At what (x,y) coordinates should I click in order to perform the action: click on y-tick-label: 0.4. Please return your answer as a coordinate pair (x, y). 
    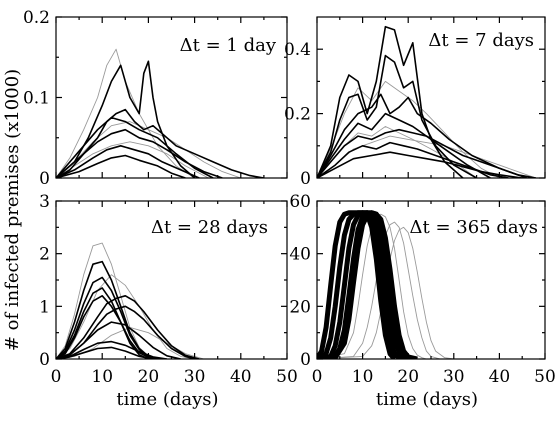
    Looking at the image, I should click on (297, 50).